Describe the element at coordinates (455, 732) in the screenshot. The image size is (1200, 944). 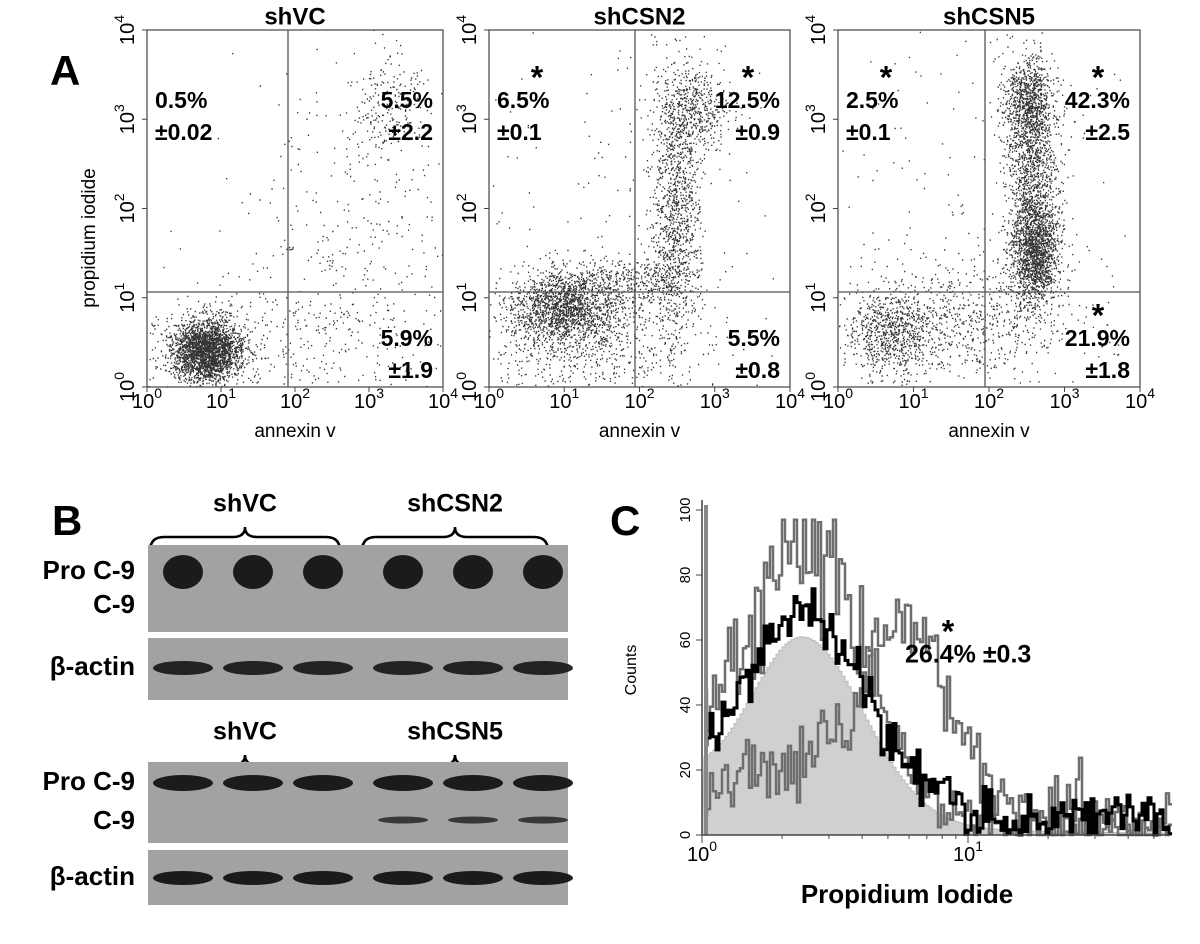
I see `group-label: shCSN5` at that location.